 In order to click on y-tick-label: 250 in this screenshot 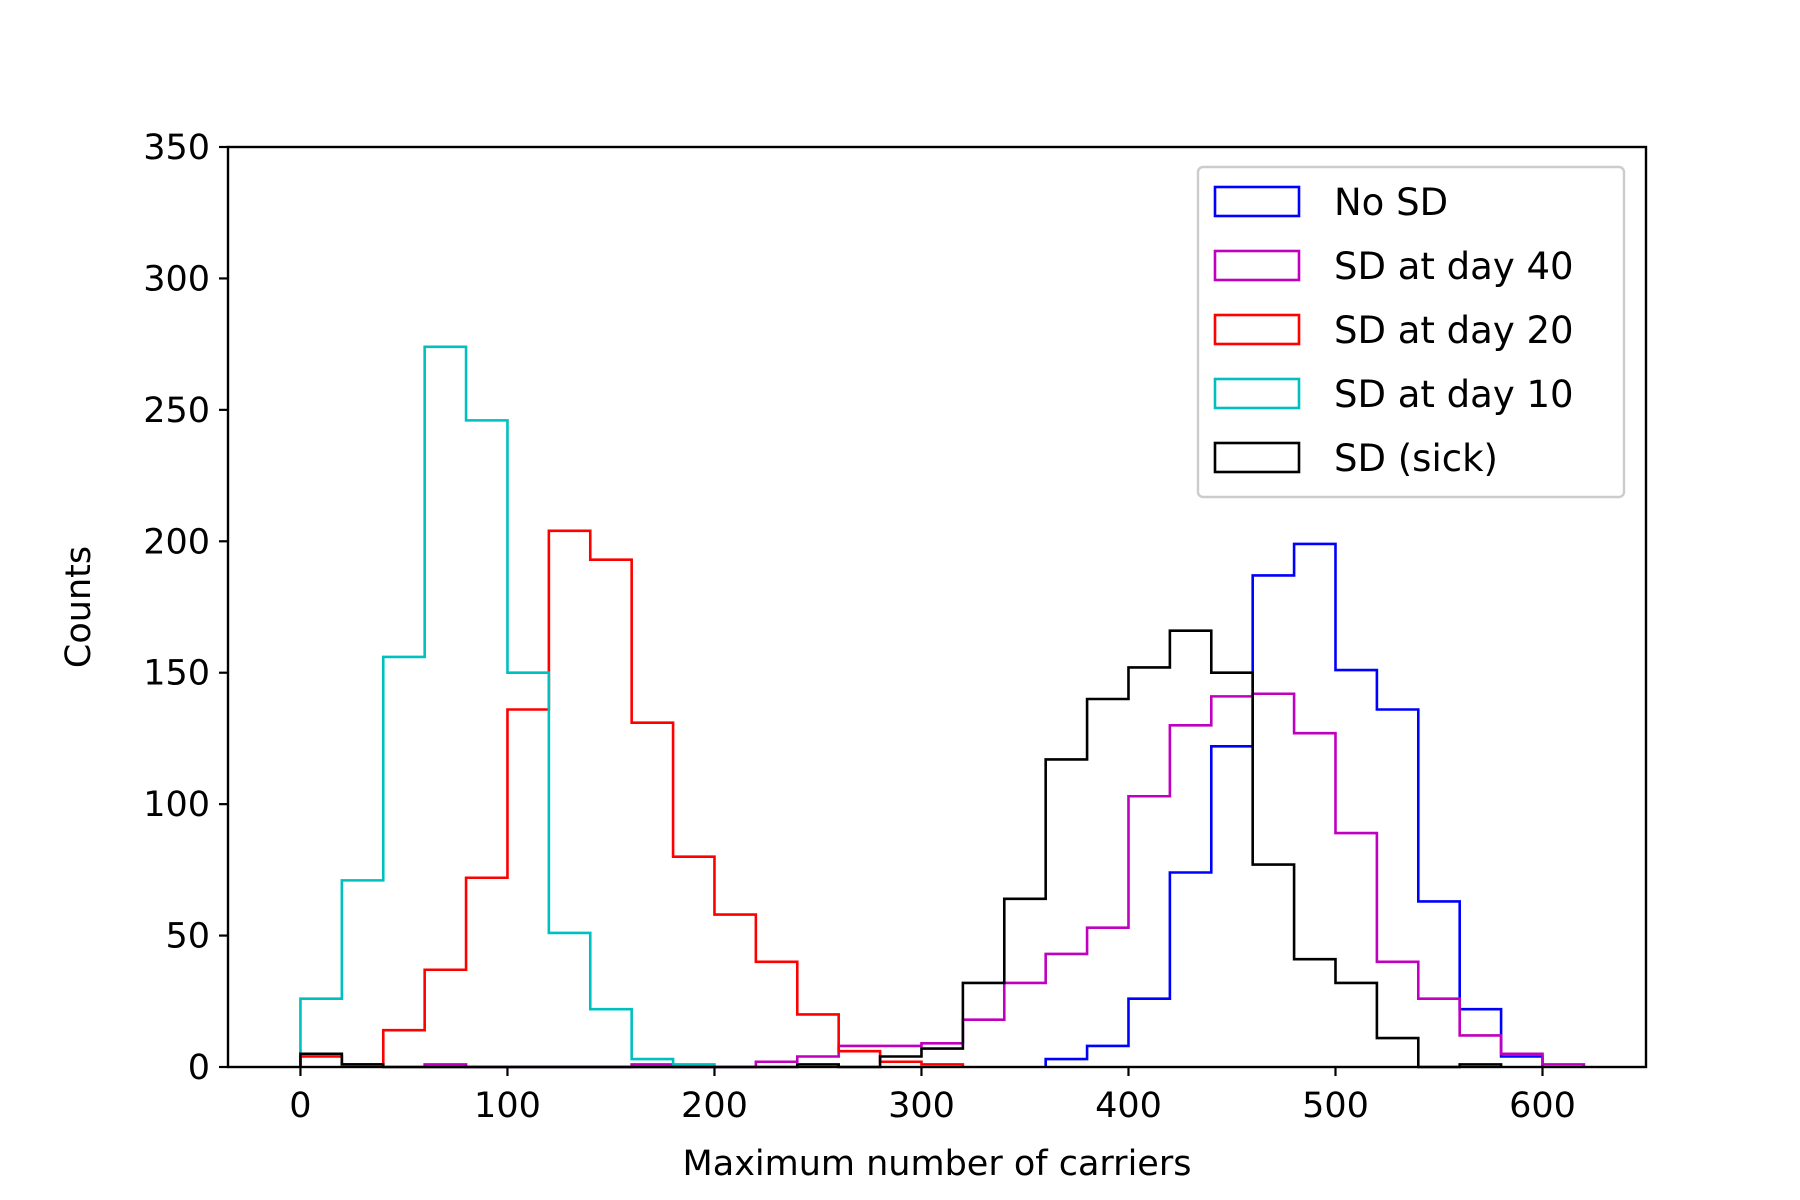, I will do `click(176, 411)`.